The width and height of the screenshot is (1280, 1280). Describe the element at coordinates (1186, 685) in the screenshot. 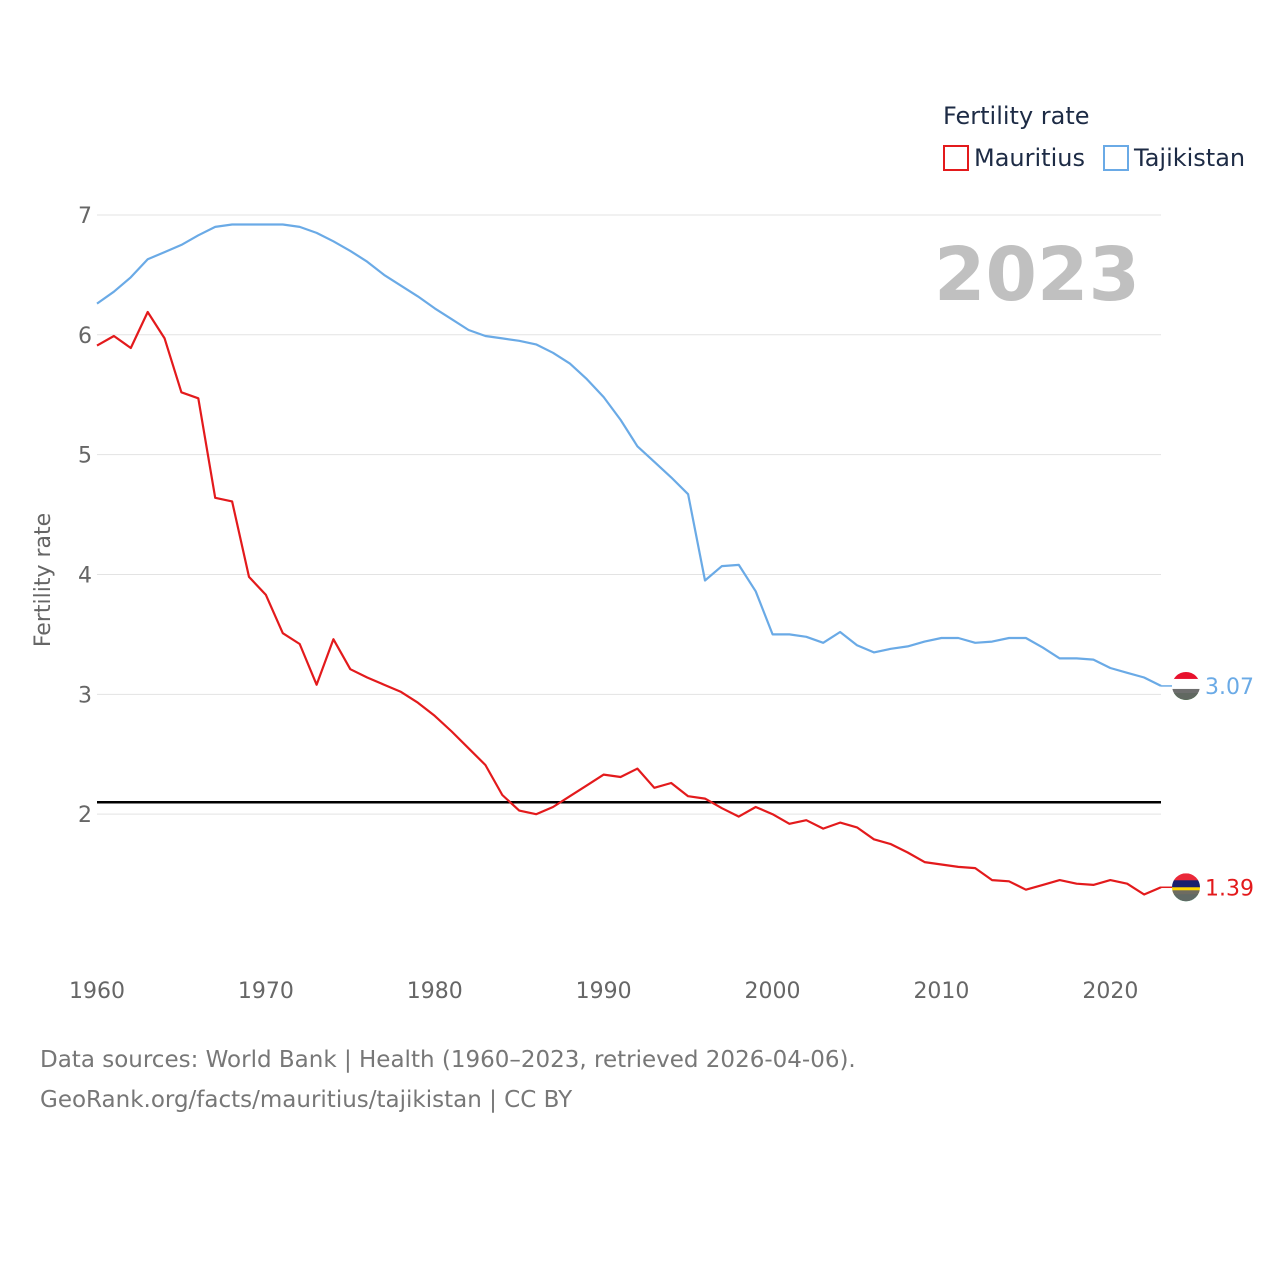

I see `flag-icon-tajikistan` at that location.